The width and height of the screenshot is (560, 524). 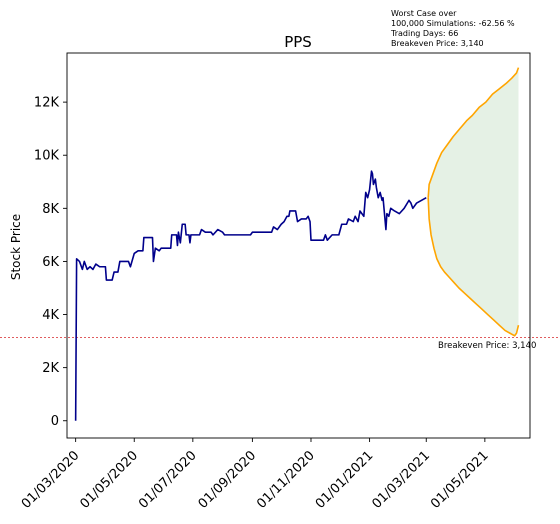 I want to click on info-line-2: 100,000 Simulations: -62.56 %, so click(x=453, y=23).